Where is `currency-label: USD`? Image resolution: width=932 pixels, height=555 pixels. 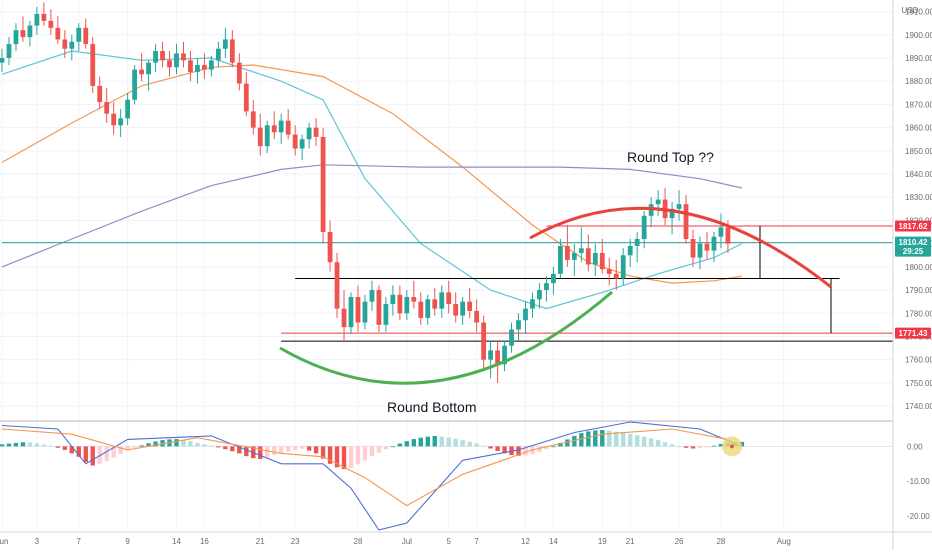 currency-label: USD is located at coordinates (910, 10).